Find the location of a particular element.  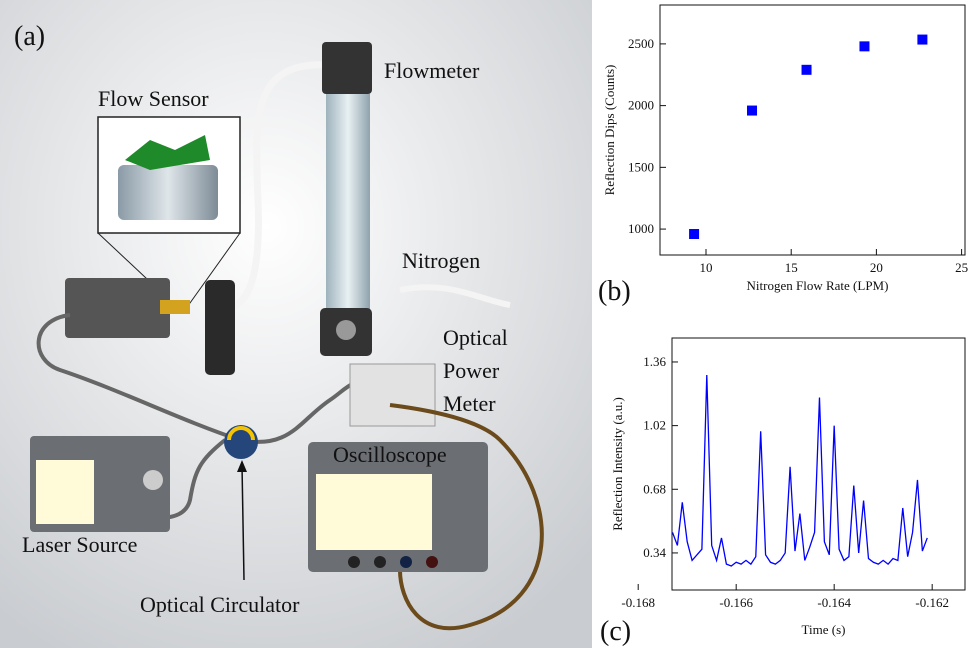

fiber-holder is located at coordinates (175, 307).